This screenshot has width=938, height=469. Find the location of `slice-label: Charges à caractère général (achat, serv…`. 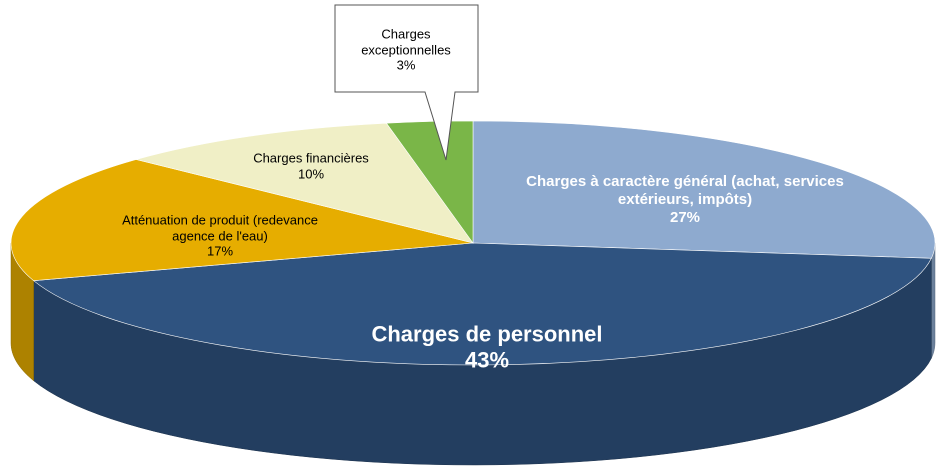

slice-label: Charges à caractère général (achat, serv… is located at coordinates (685, 200).